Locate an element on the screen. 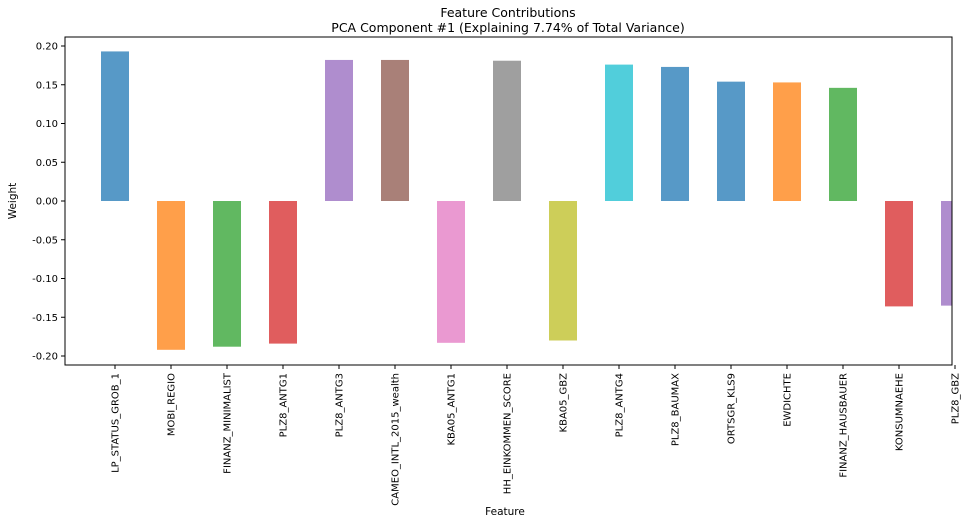 The height and width of the screenshot is (528, 964). x-tick-label: PLZ8_ANTG1 is located at coordinates (284, 405).